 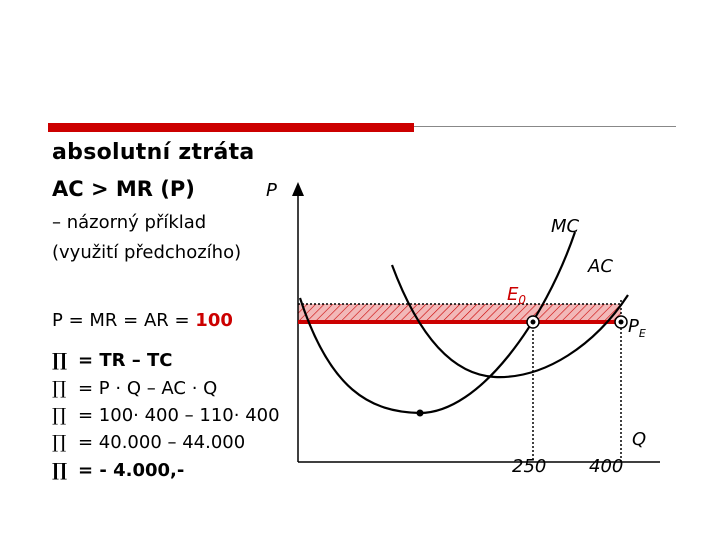 I want to click on q-tick-400: 400, so click(x=606, y=466).